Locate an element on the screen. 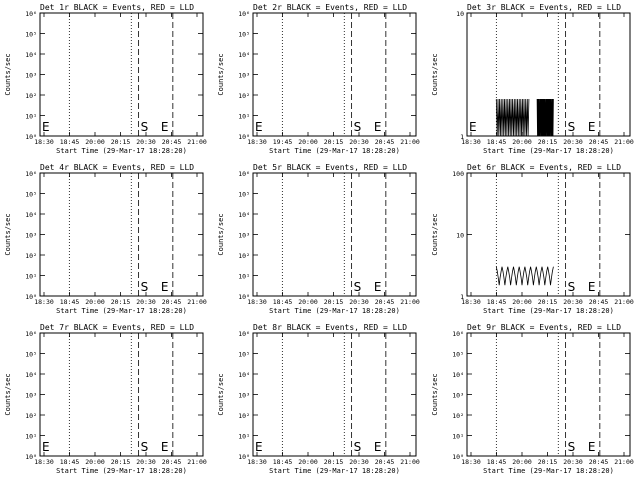 This screenshot has width=640, height=480. series-line is located at coordinates (524, 117).